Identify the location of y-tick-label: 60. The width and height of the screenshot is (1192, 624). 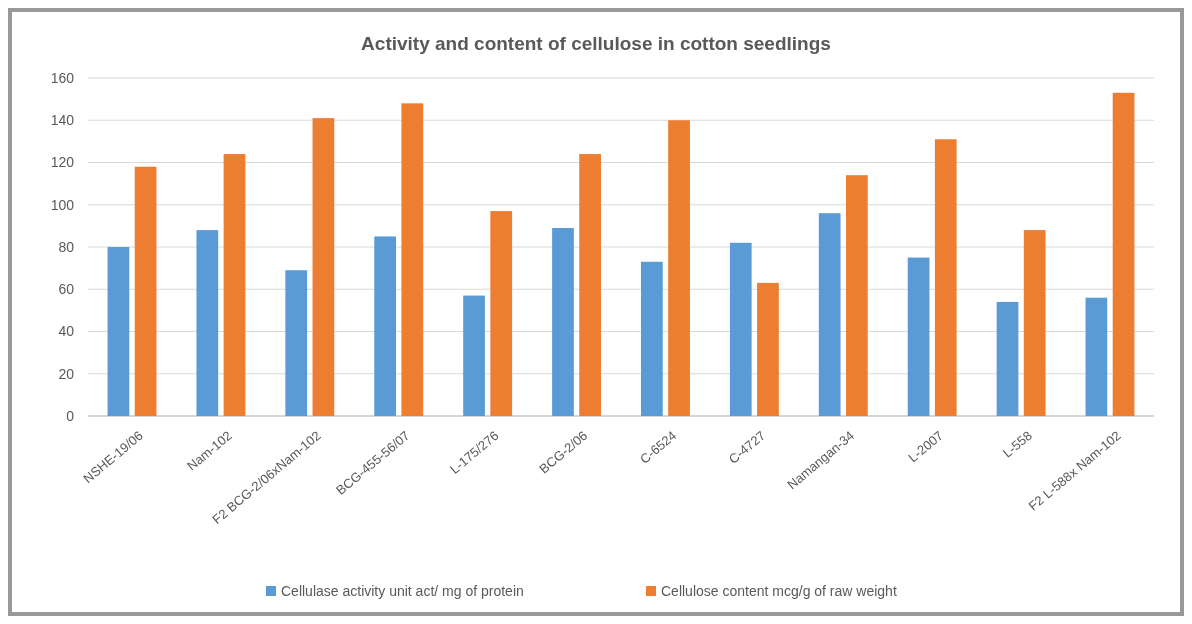
(66, 289).